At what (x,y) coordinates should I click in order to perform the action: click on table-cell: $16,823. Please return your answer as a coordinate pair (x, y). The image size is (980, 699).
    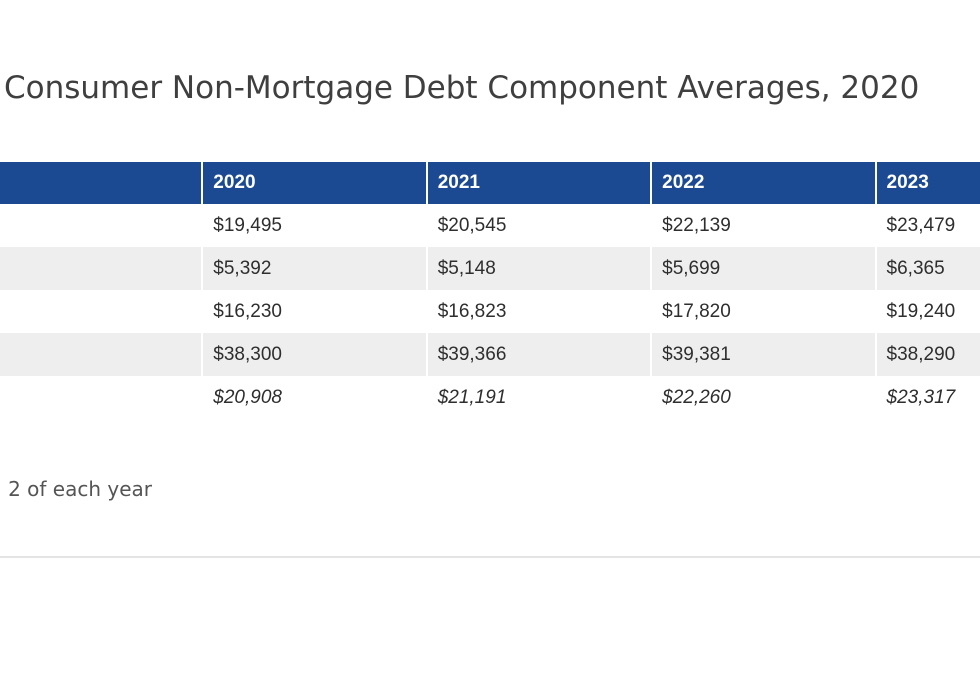
    Looking at the image, I should click on (538, 311).